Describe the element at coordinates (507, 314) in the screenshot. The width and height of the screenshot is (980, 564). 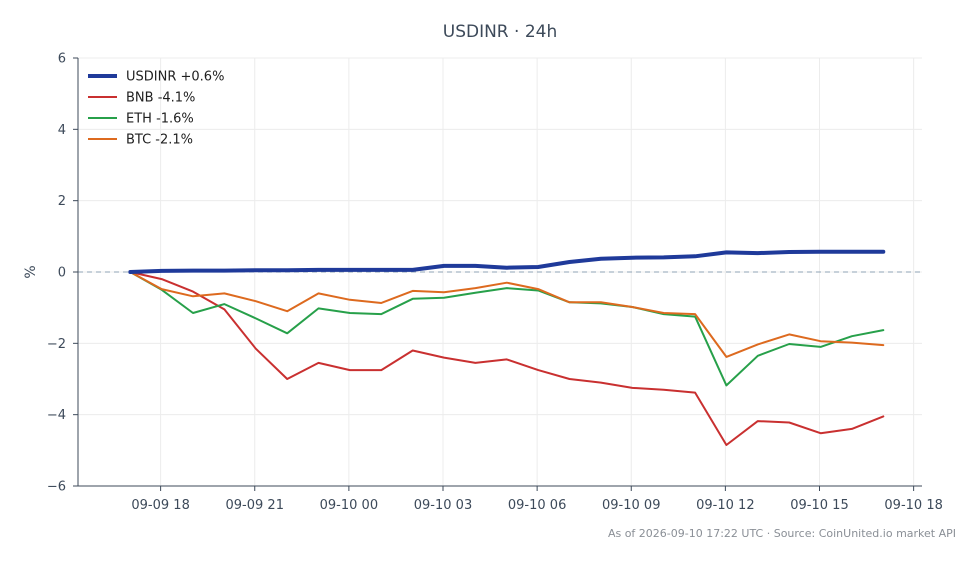
I see `series-line-btc` at that location.